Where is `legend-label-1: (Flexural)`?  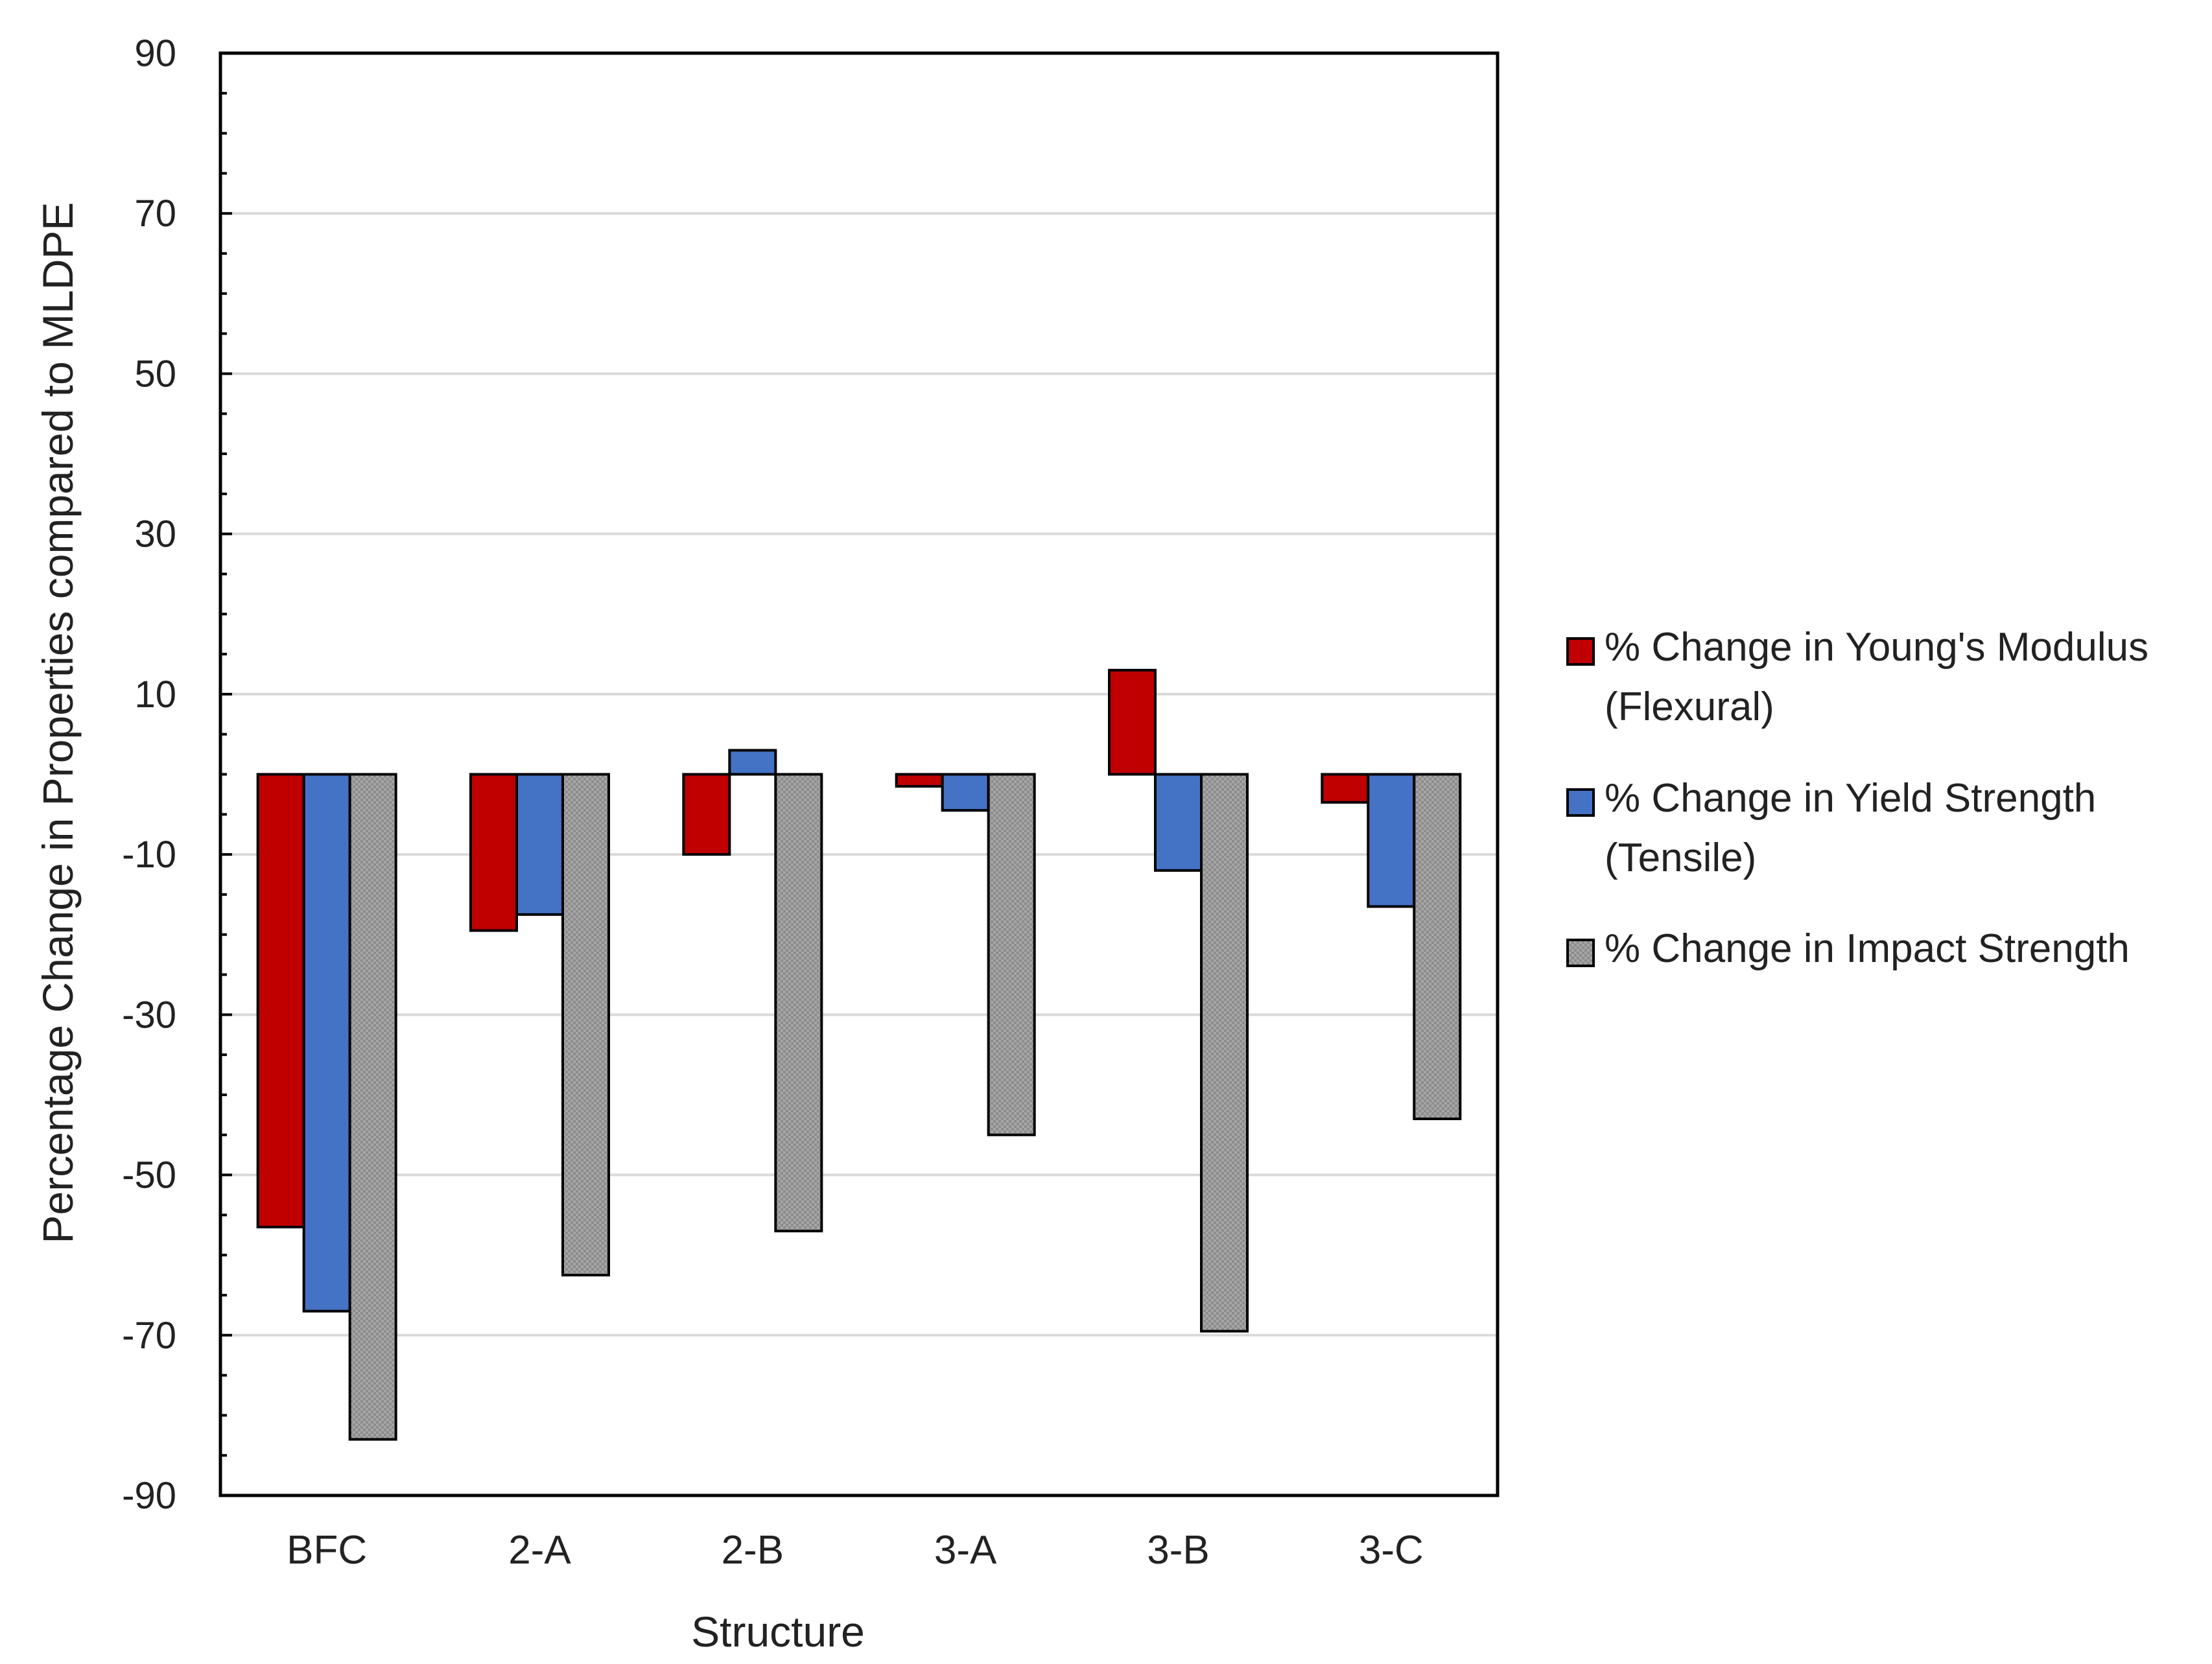
legend-label-1: (Flexural) is located at coordinates (1689, 707).